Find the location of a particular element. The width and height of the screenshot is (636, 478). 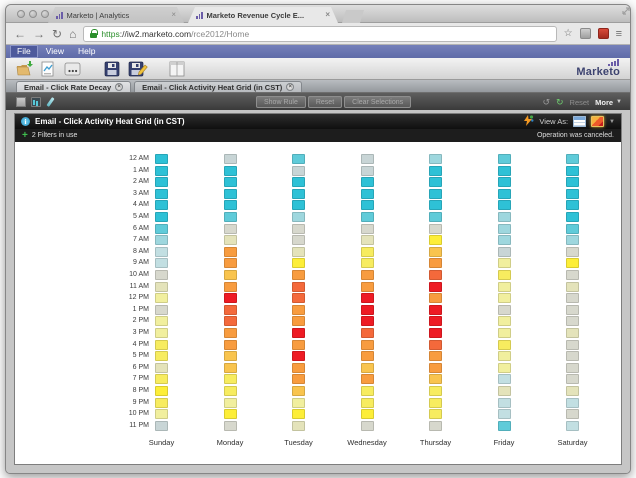

close-tab-icon: × is located at coordinates (327, 14).